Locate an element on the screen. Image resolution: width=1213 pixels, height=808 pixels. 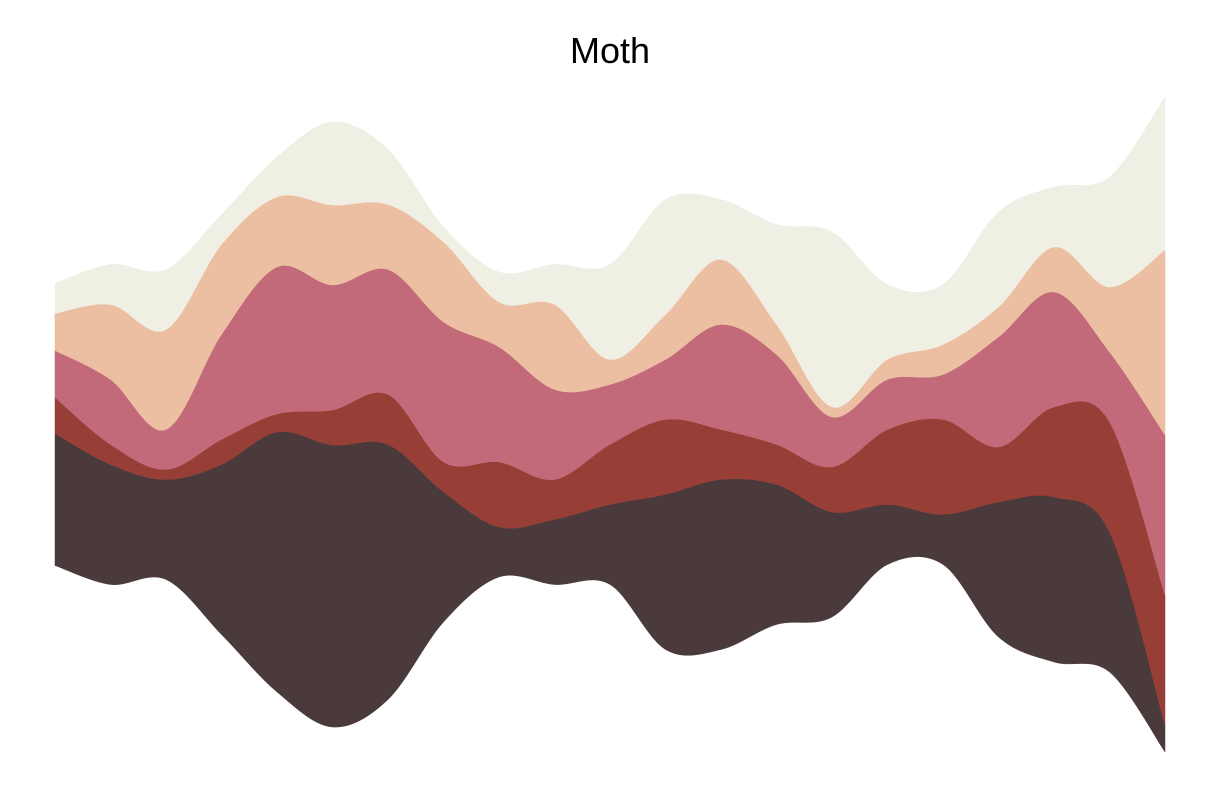
chart-title: Moth is located at coordinates (610, 50).